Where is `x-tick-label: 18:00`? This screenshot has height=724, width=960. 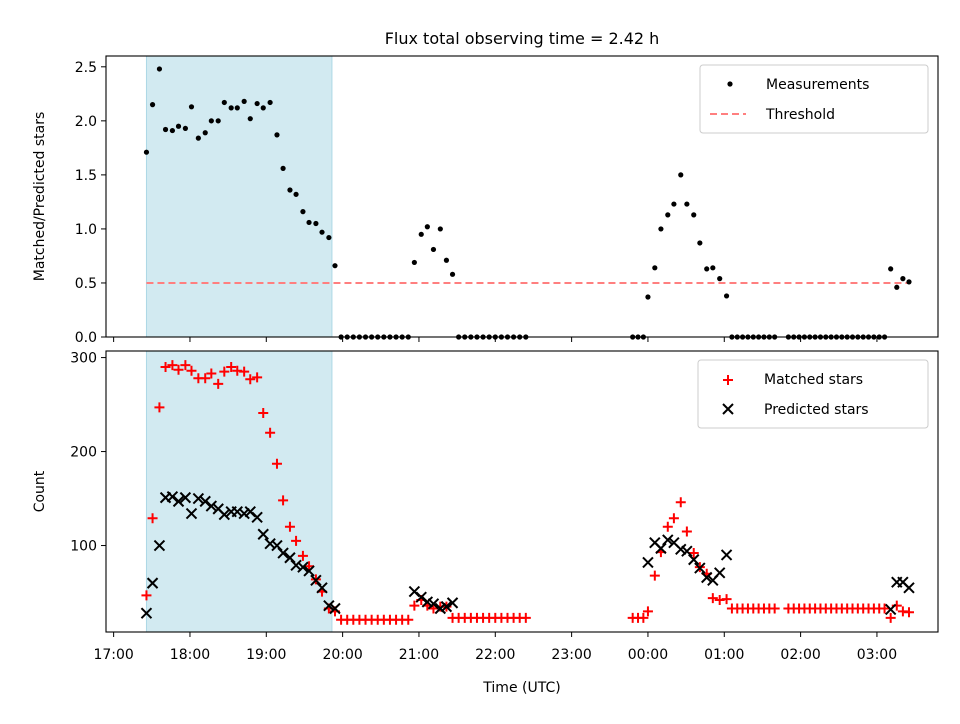 x-tick-label: 18:00 is located at coordinates (190, 655).